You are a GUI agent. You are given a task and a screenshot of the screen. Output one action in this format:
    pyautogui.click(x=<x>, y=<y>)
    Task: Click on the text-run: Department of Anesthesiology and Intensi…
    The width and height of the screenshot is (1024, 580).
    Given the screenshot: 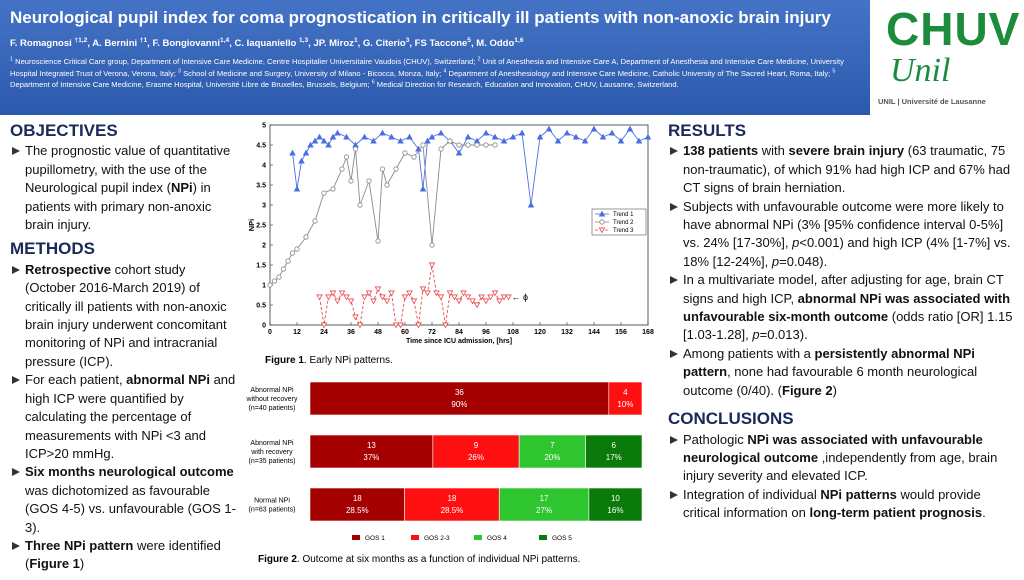 What is the action you would take?
    pyautogui.click(x=639, y=73)
    